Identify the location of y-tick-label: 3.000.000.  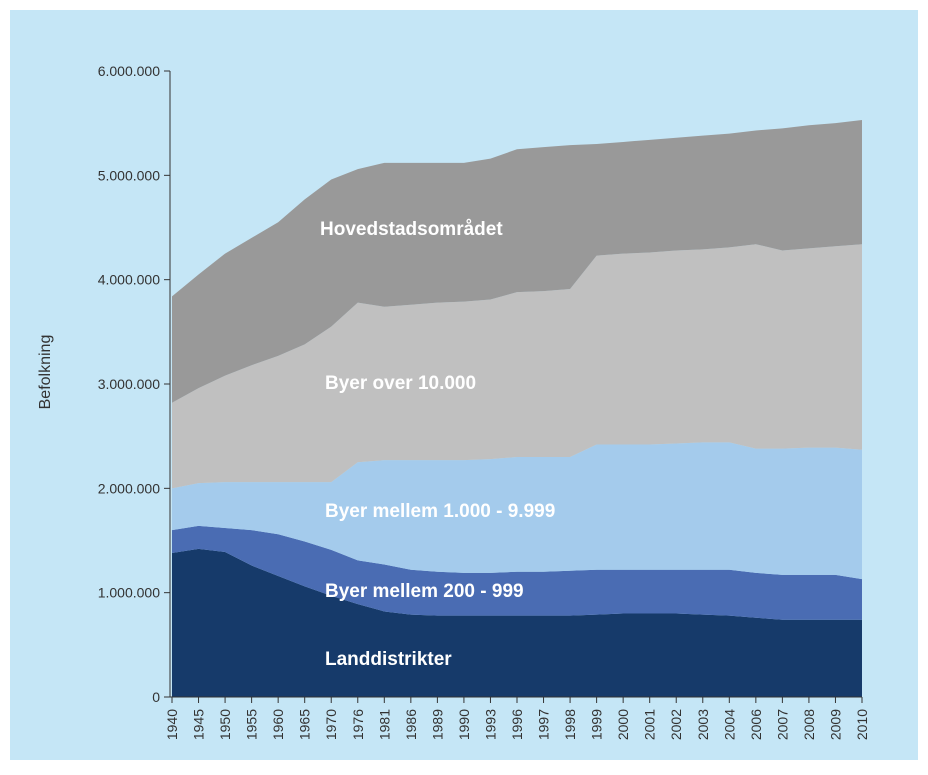
(129, 384).